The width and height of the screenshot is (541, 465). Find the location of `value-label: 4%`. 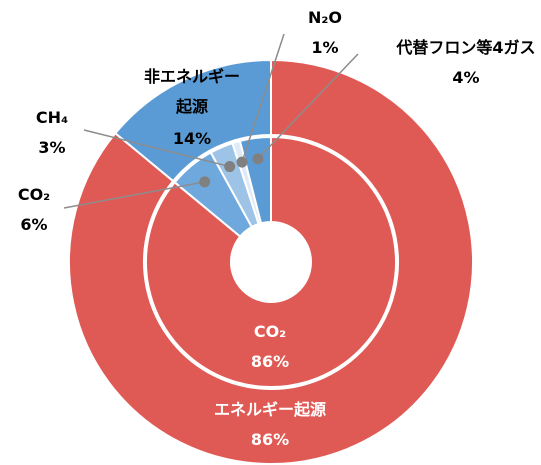

value-label: 4% is located at coordinates (466, 77).